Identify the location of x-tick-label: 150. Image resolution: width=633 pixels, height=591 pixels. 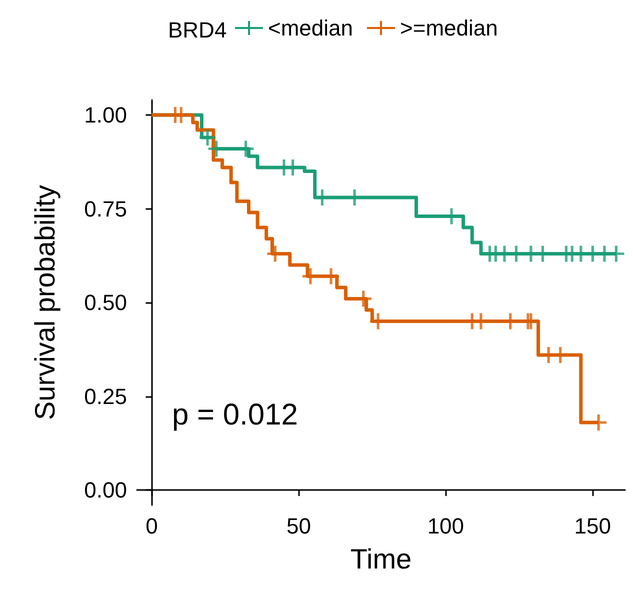
(593, 526).